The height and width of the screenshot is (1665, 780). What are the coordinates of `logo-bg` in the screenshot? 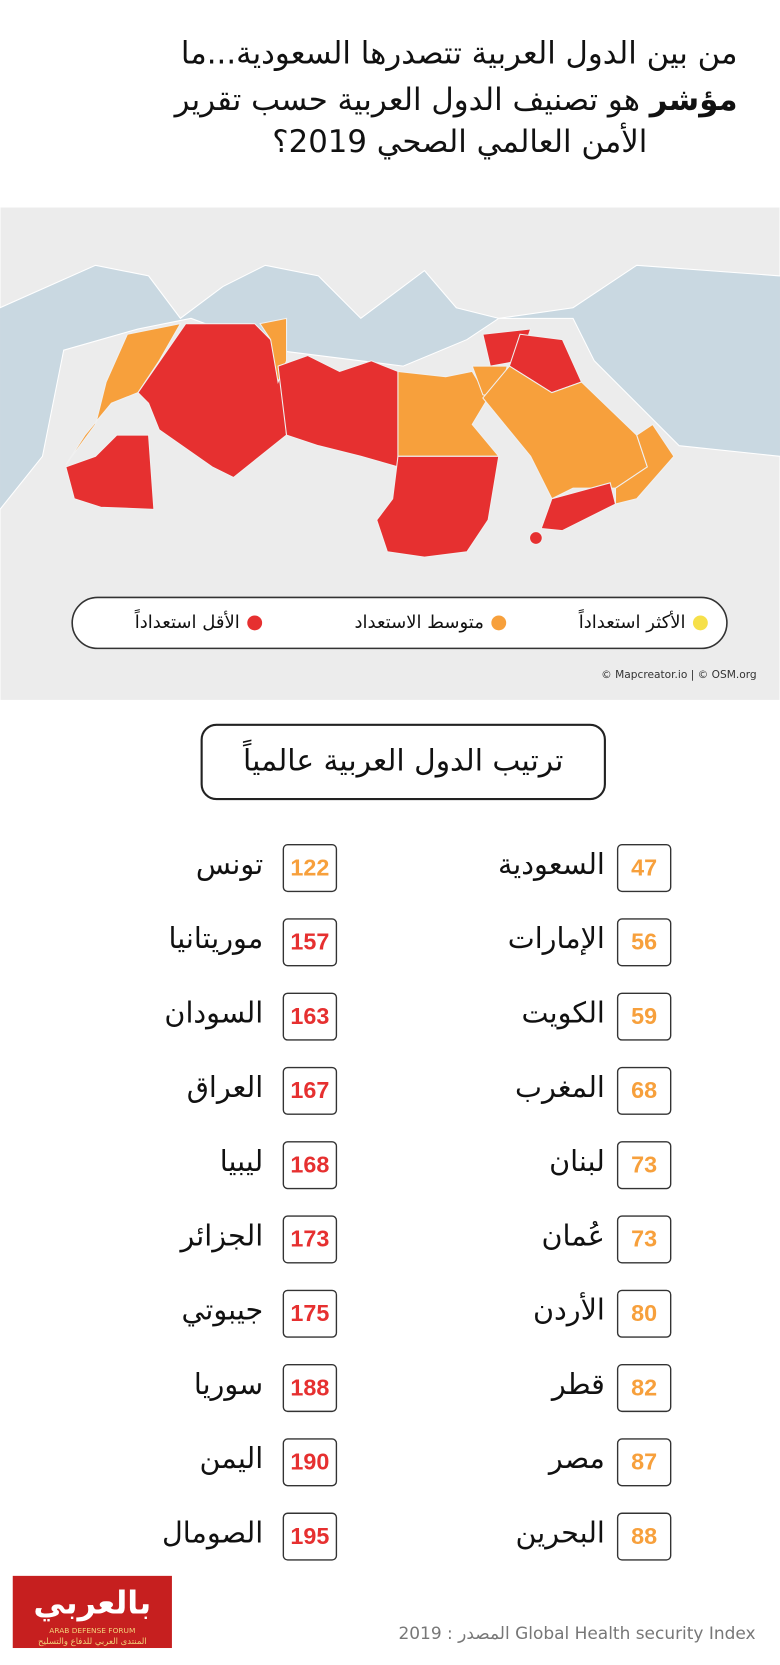 It's located at (92, 1612).